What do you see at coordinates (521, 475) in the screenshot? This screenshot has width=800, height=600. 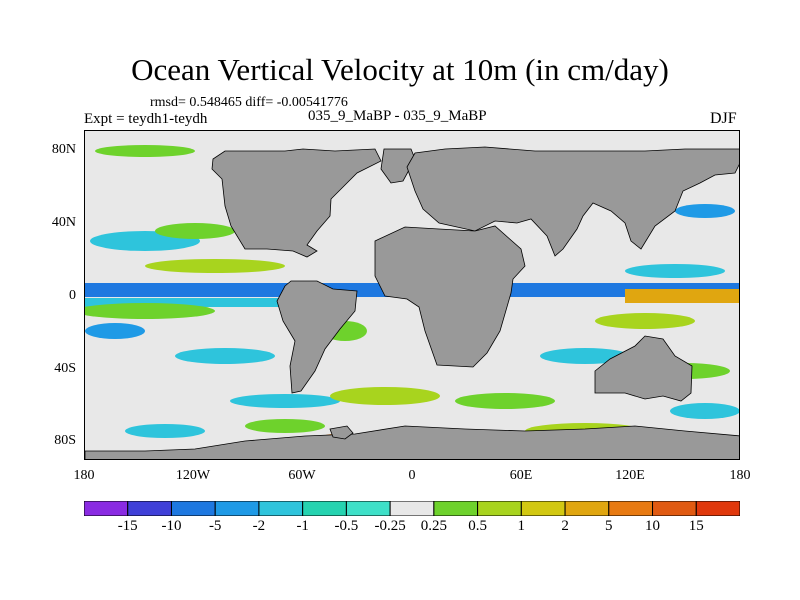 I see `lon-label-60e: 60E` at bounding box center [521, 475].